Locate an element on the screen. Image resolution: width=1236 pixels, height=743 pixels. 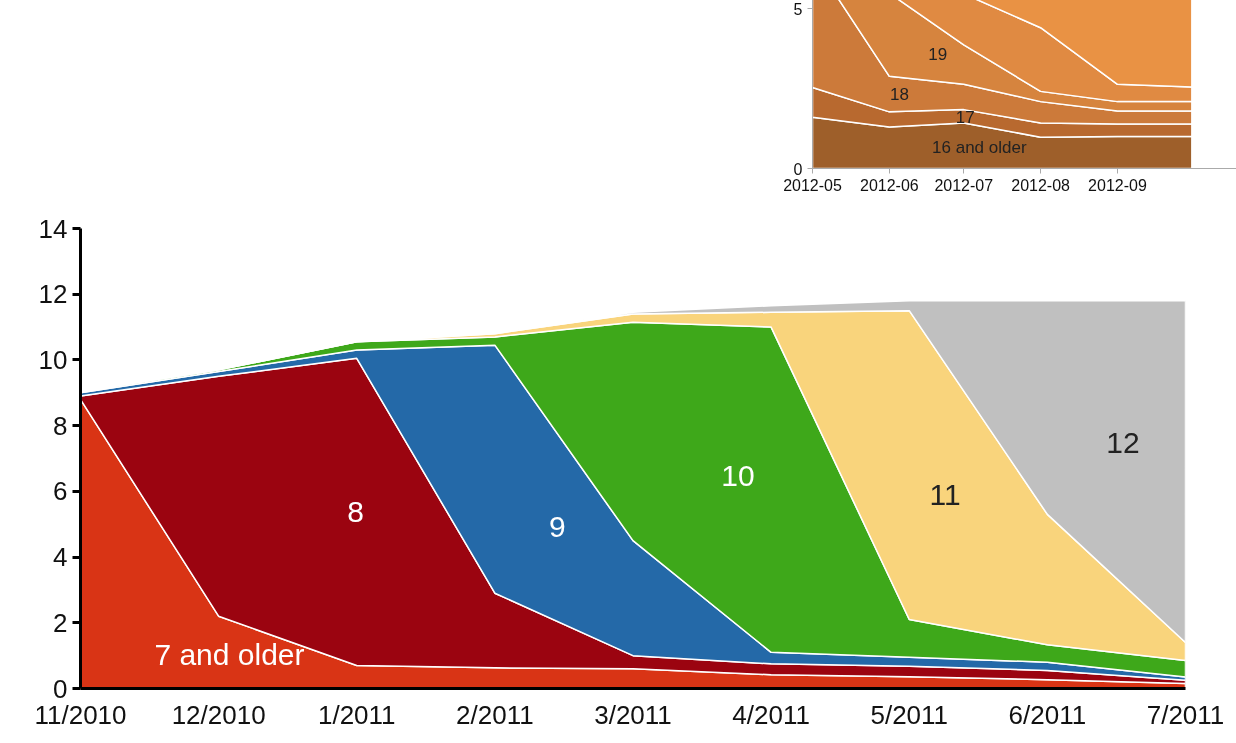
x-tick-label: 5/2011 is located at coordinates (909, 714).